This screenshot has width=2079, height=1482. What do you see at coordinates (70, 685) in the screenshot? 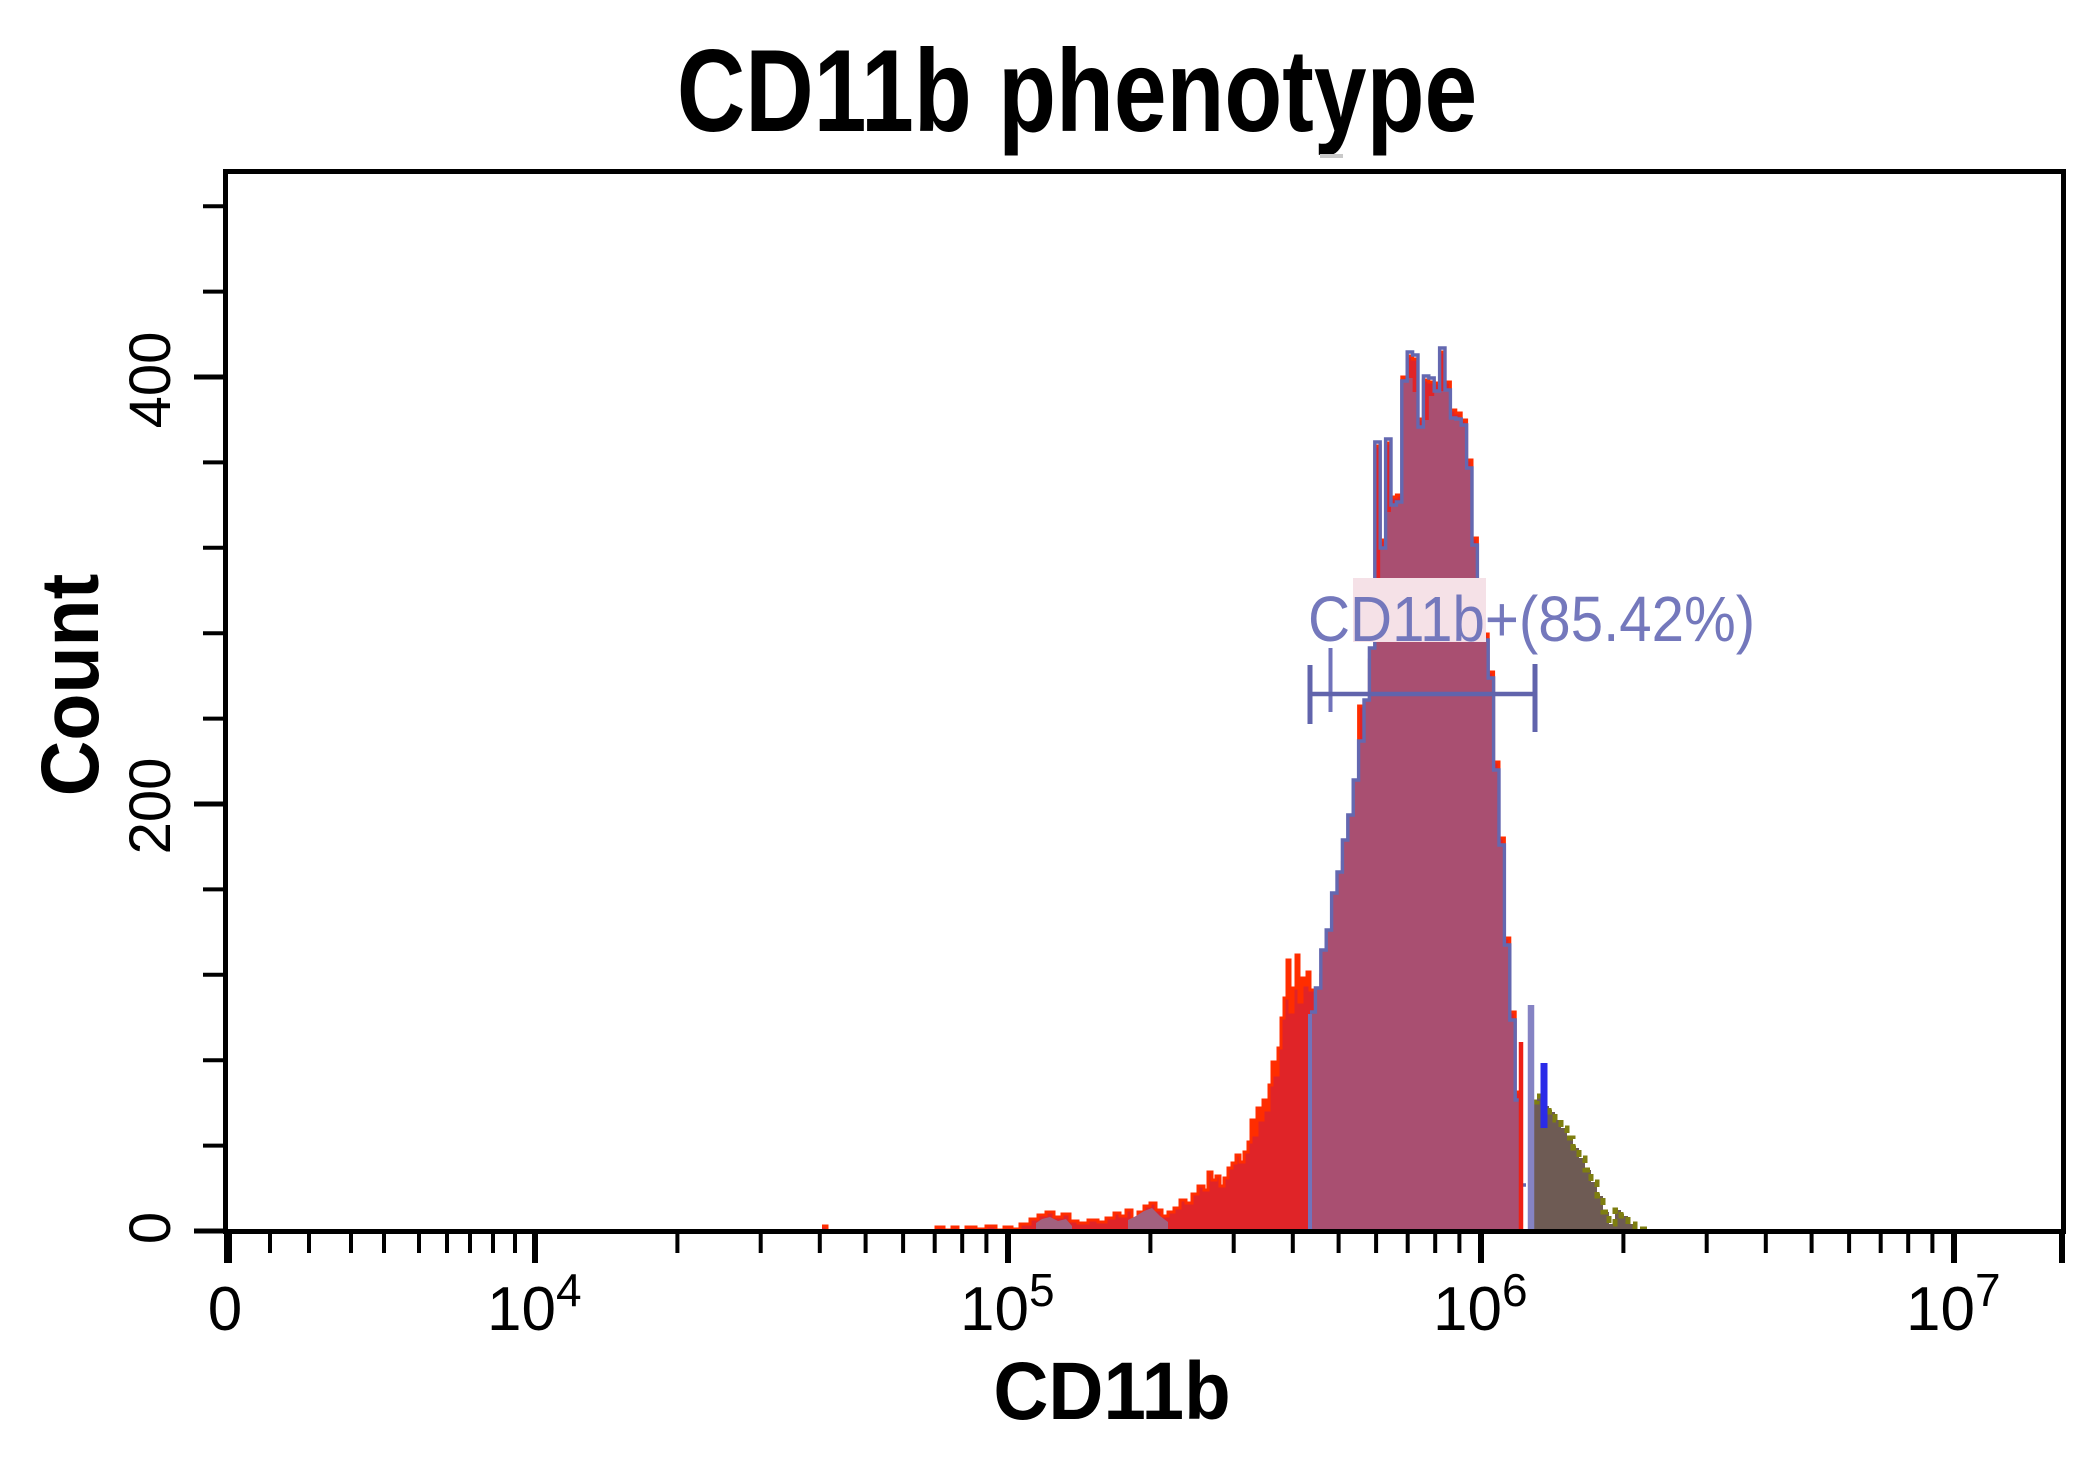
I see `svg-text: Count` at bounding box center [70, 685].